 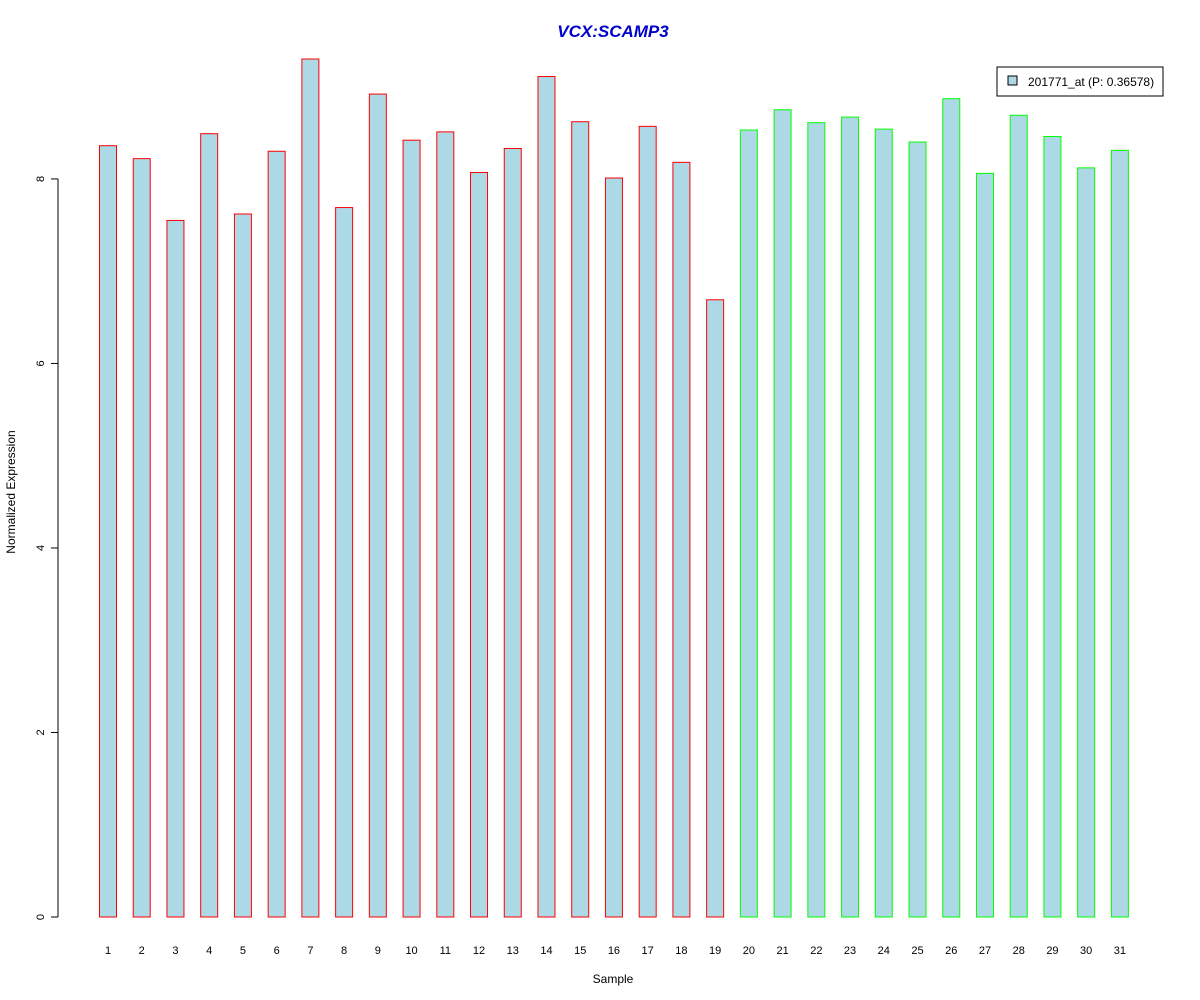 I want to click on x-tick-label: 18, so click(x=681, y=951).